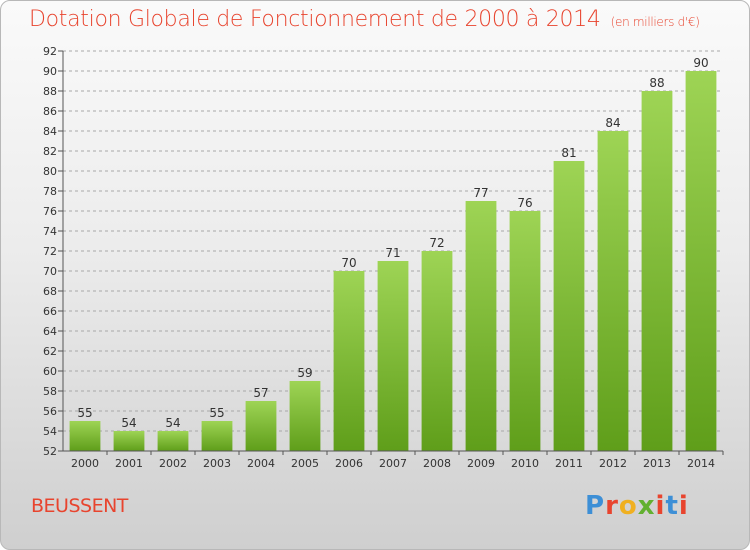 Image resolution: width=750 pixels, height=550 pixels. I want to click on x-tick-label: 2006, so click(349, 463).